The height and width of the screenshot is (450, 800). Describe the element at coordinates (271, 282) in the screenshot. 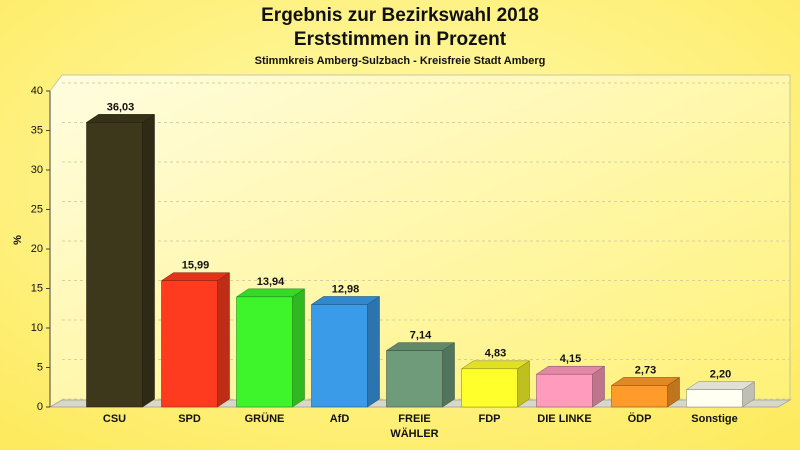

I see `value-label: 13,94` at that location.